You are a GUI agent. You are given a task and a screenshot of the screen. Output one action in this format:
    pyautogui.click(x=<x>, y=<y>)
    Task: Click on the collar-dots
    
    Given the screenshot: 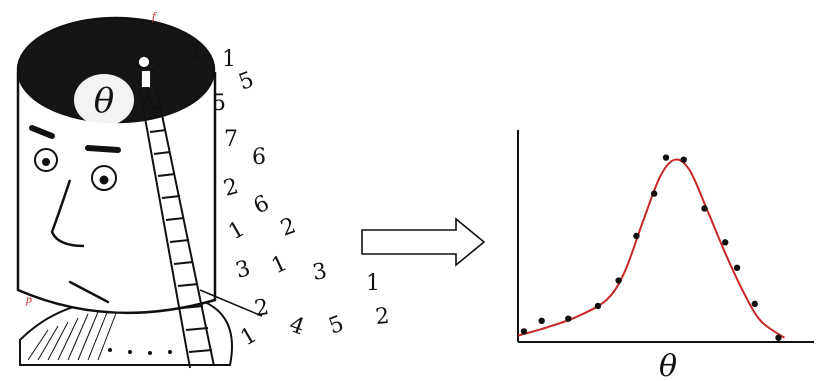 What is the action you would take?
    pyautogui.click(x=140, y=351)
    